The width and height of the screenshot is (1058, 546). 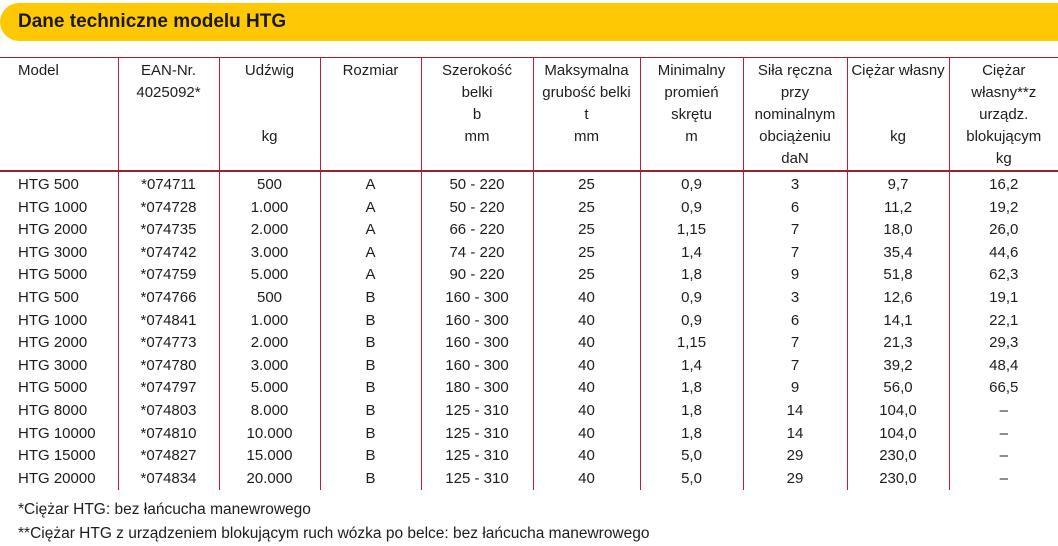 What do you see at coordinates (269, 411) in the screenshot?
I see `table-cell: 8.000` at bounding box center [269, 411].